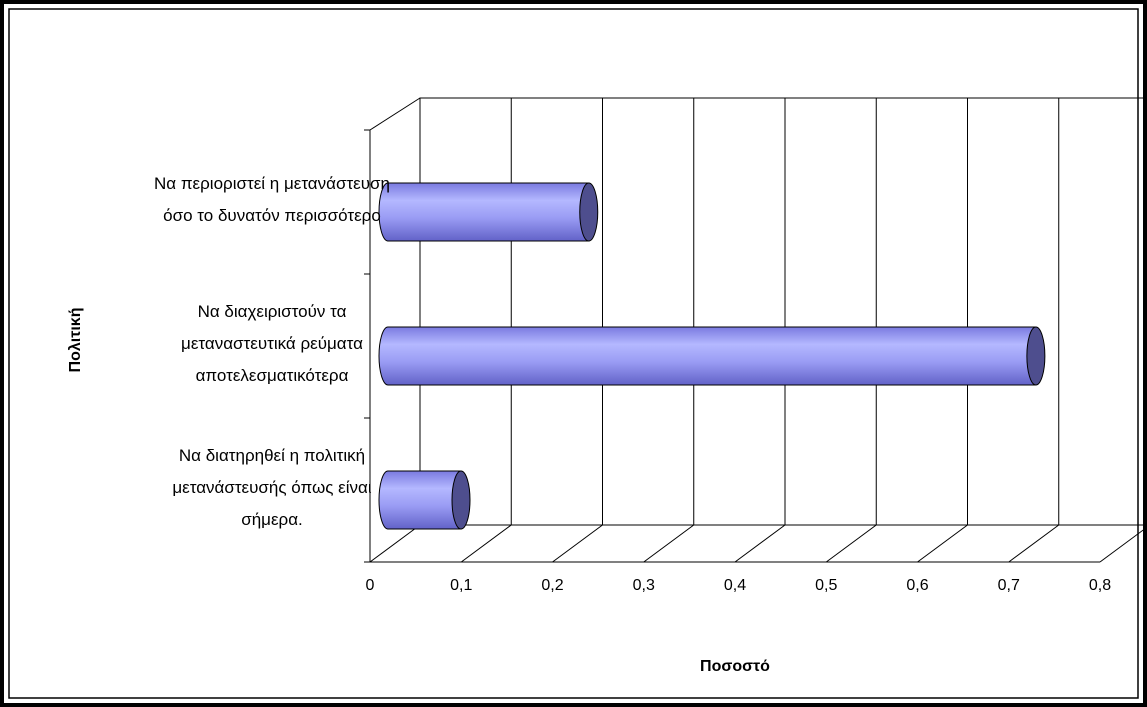 The width and height of the screenshot is (1147, 707). Describe the element at coordinates (644, 585) in the screenshot. I see `x-tick-label: 0,3` at that location.